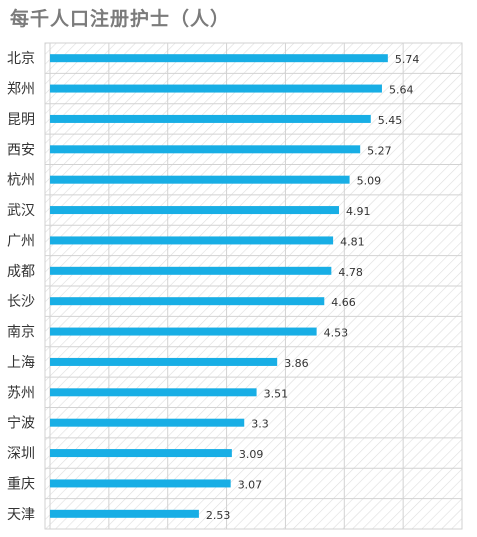  Describe the element at coordinates (192, 240) in the screenshot. I see `bar-广州` at that location.